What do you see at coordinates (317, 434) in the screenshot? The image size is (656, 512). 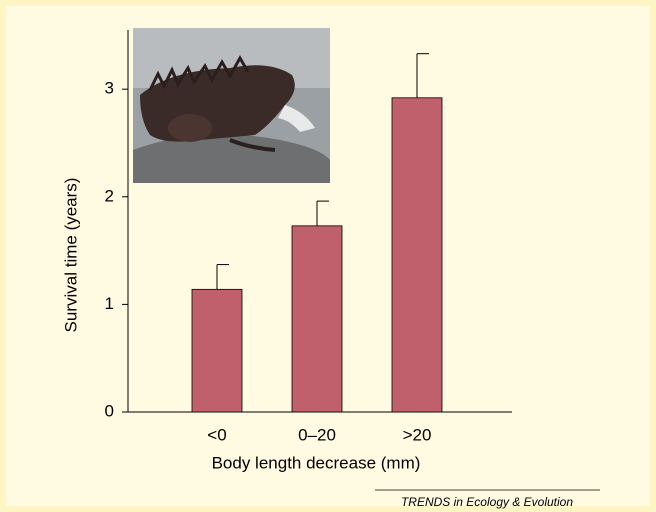 I see `x-tick-label: 0–20` at bounding box center [317, 434].